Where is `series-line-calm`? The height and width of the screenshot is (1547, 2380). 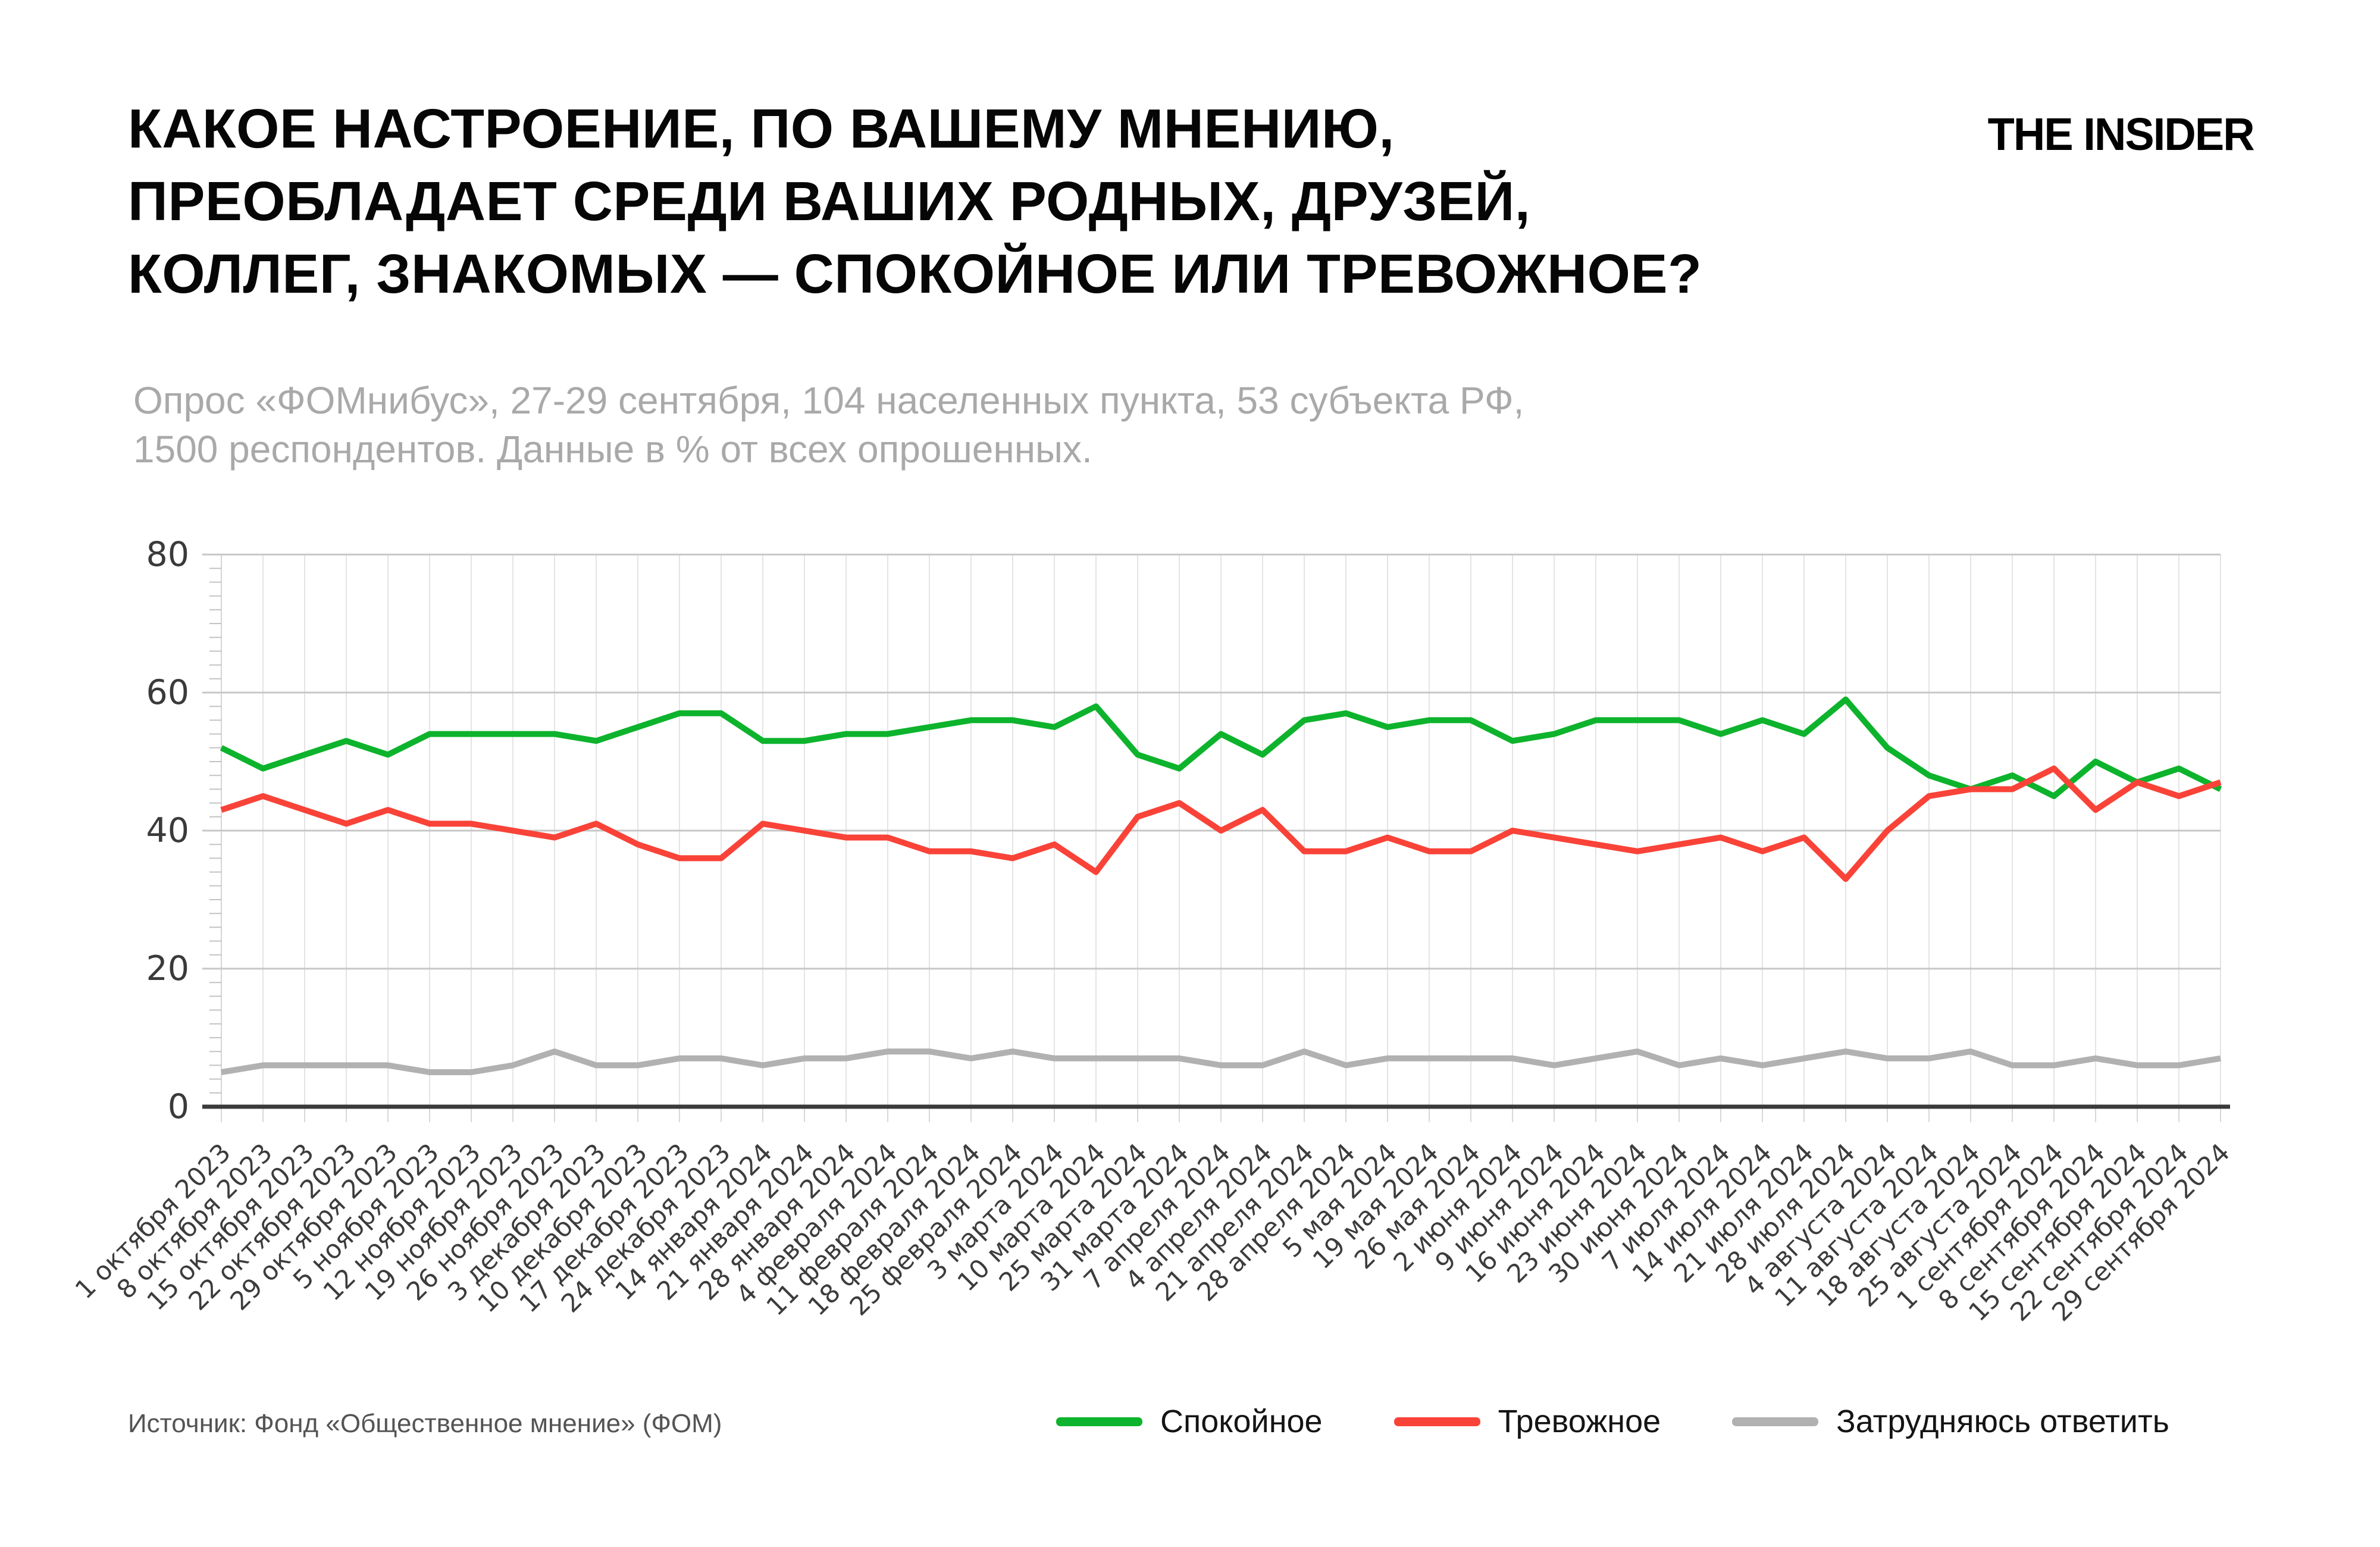 series-line-calm is located at coordinates (1221, 747).